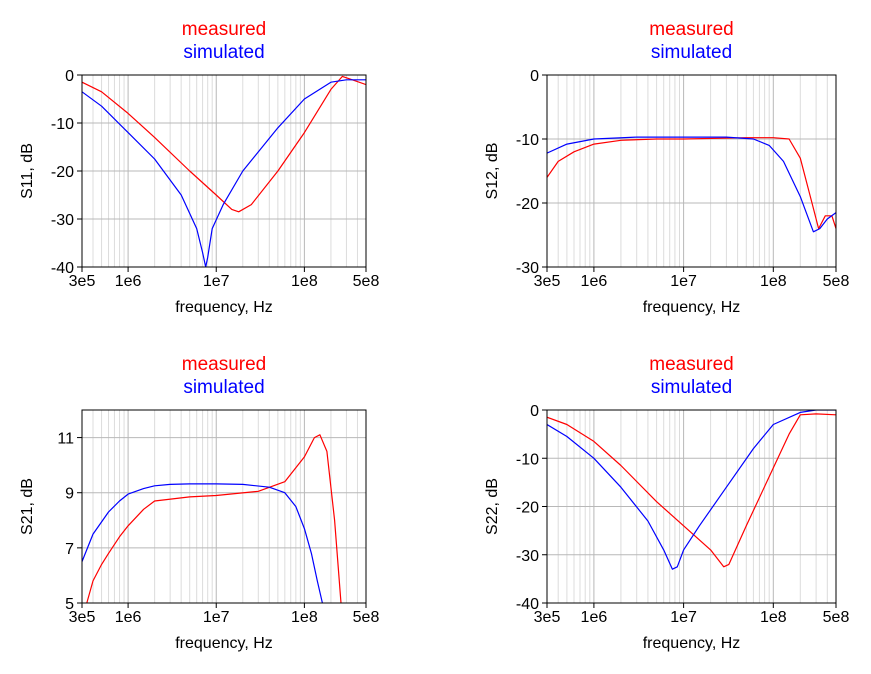 This screenshot has height=674, width=871. I want to click on y-tick-label: 5, so click(69, 604).